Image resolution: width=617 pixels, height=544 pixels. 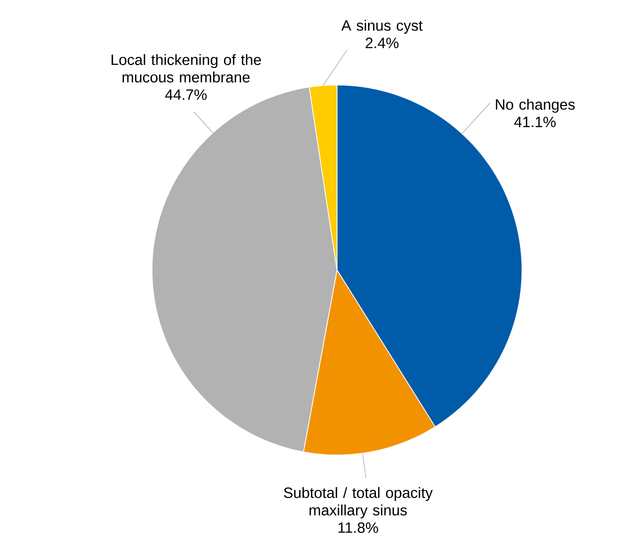 What do you see at coordinates (358, 502) in the screenshot?
I see `slice-label: Subtotal / total opacity maxillary sinus` at bounding box center [358, 502].